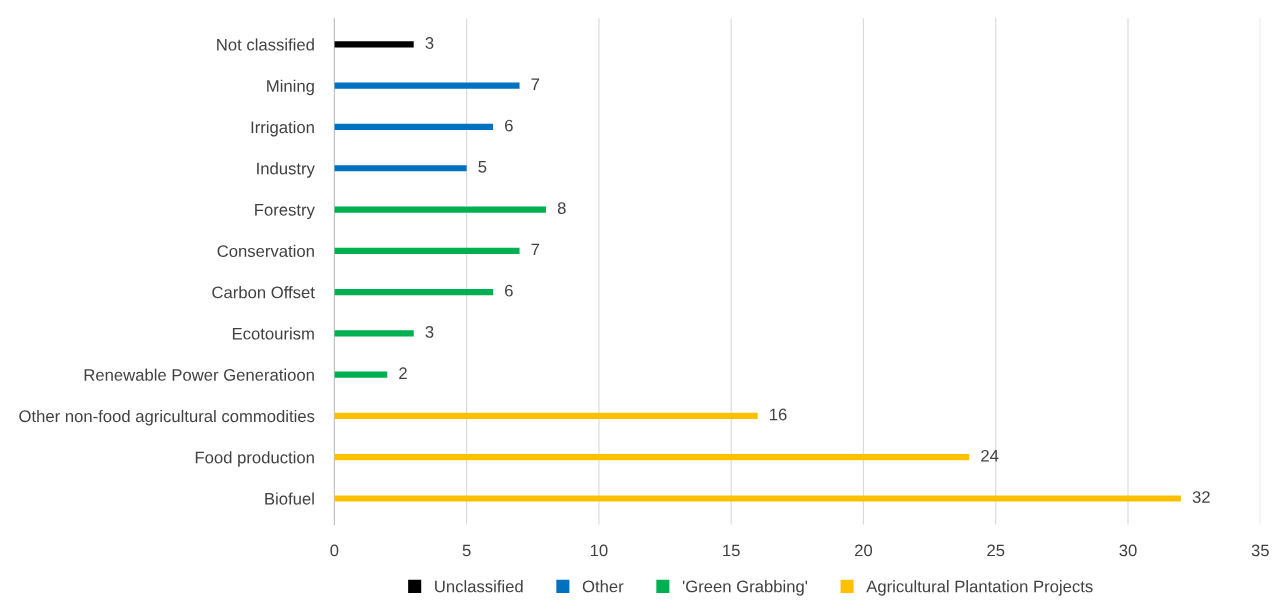 The image size is (1286, 610). I want to click on x-tick-label: 10, so click(599, 550).